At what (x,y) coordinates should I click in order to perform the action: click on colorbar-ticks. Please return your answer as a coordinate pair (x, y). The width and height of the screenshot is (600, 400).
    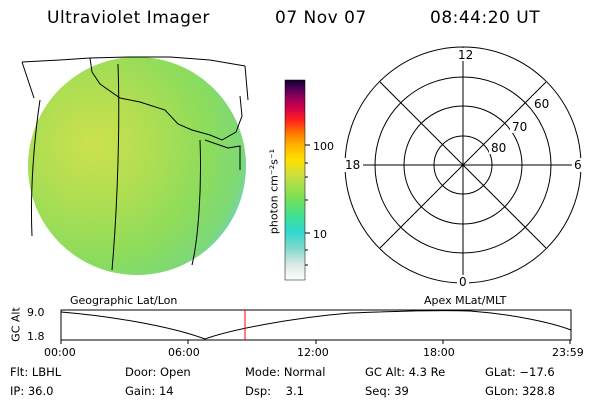
    Looking at the image, I should click on (307, 205).